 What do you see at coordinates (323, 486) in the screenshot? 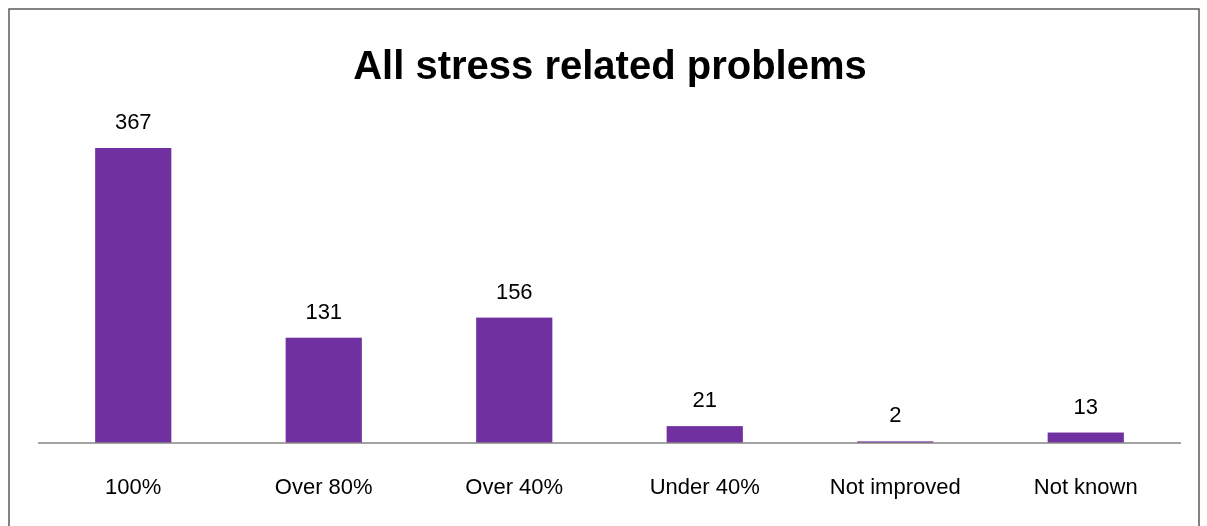
I see `x-tick-label: Over 80%` at bounding box center [323, 486].